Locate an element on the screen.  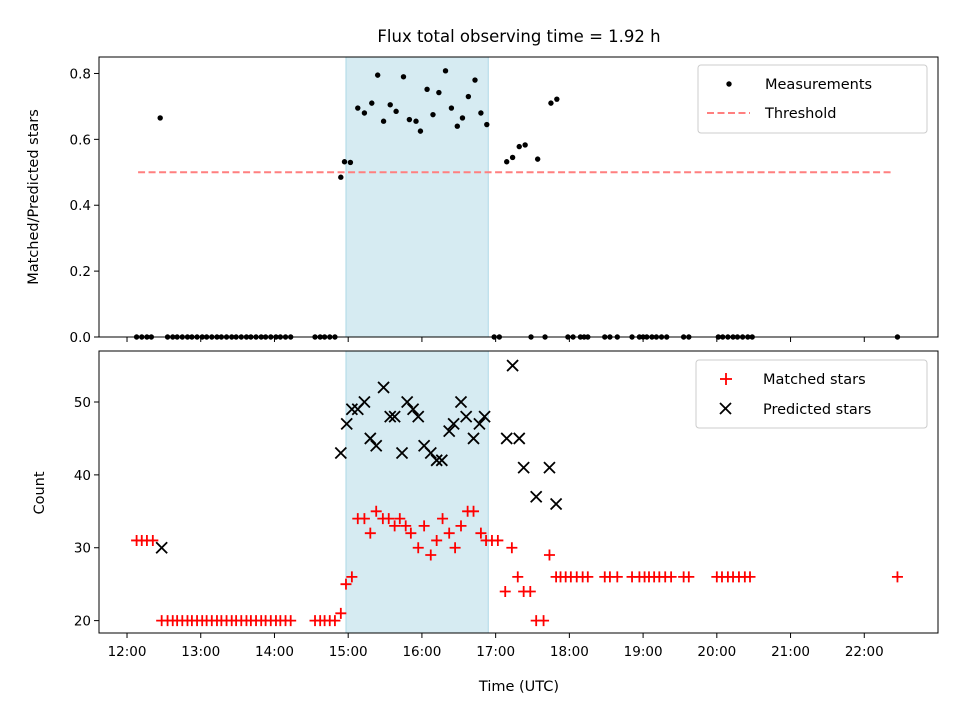
y-tick-label: 20 is located at coordinates (82, 622).